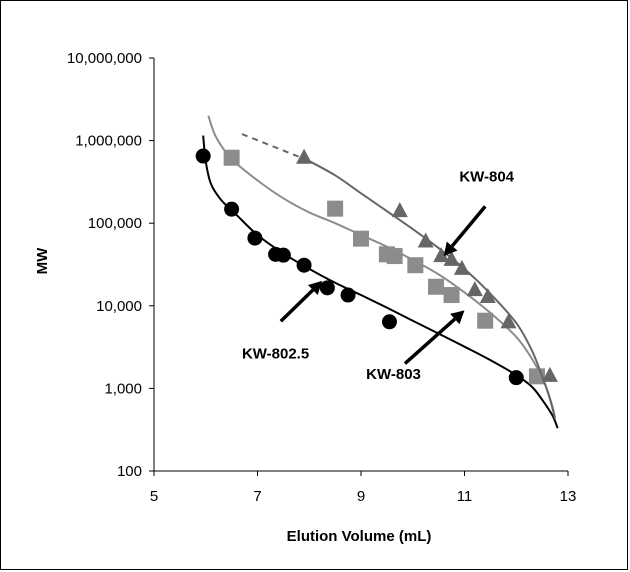 This screenshot has height=572, width=630. I want to click on y-tick-label: 1,000, so click(123, 388).